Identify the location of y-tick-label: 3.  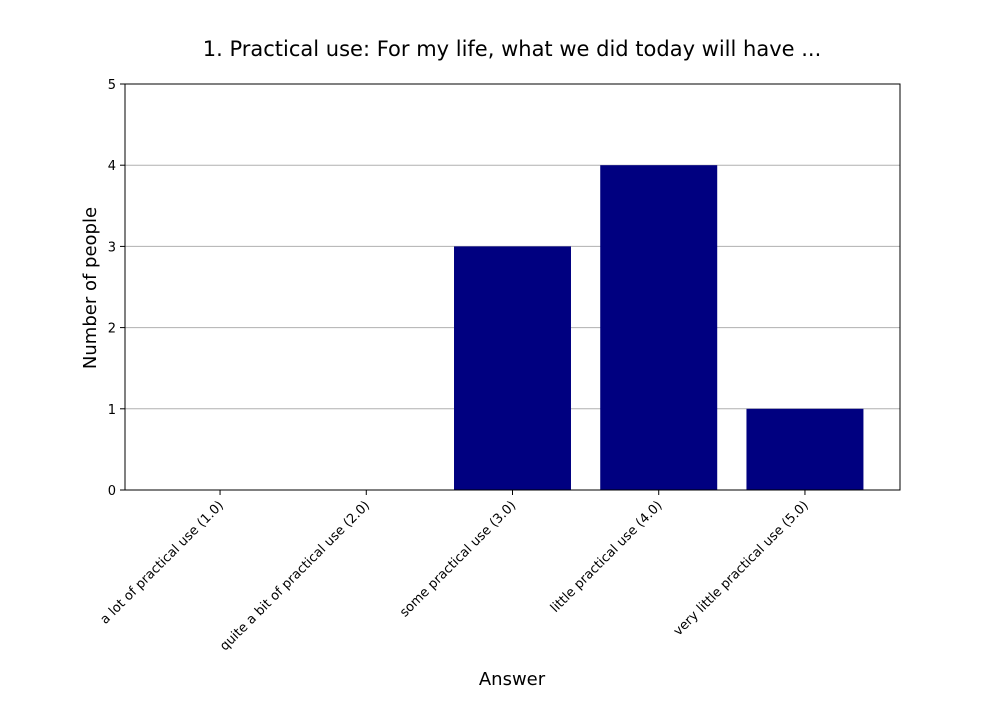
(112, 247).